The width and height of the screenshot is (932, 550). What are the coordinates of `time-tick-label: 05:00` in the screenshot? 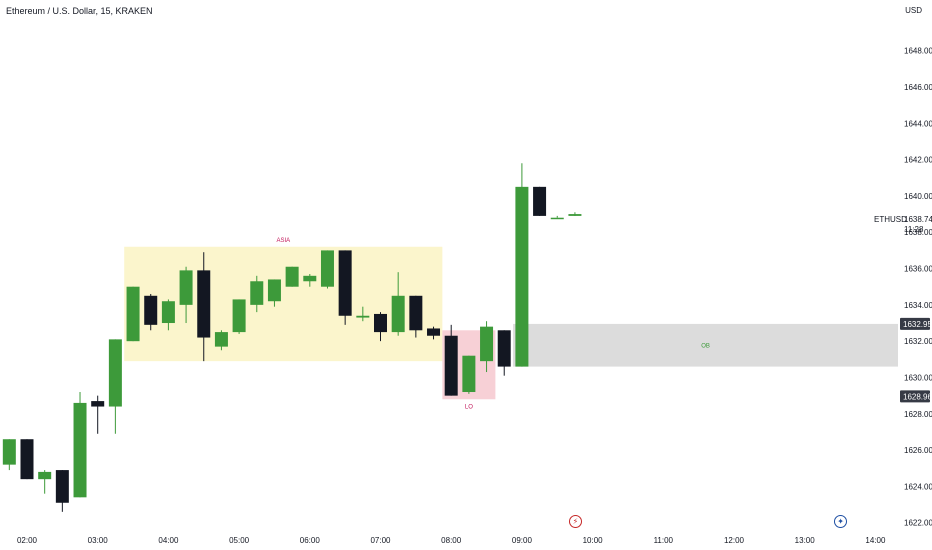 It's located at (239, 540).